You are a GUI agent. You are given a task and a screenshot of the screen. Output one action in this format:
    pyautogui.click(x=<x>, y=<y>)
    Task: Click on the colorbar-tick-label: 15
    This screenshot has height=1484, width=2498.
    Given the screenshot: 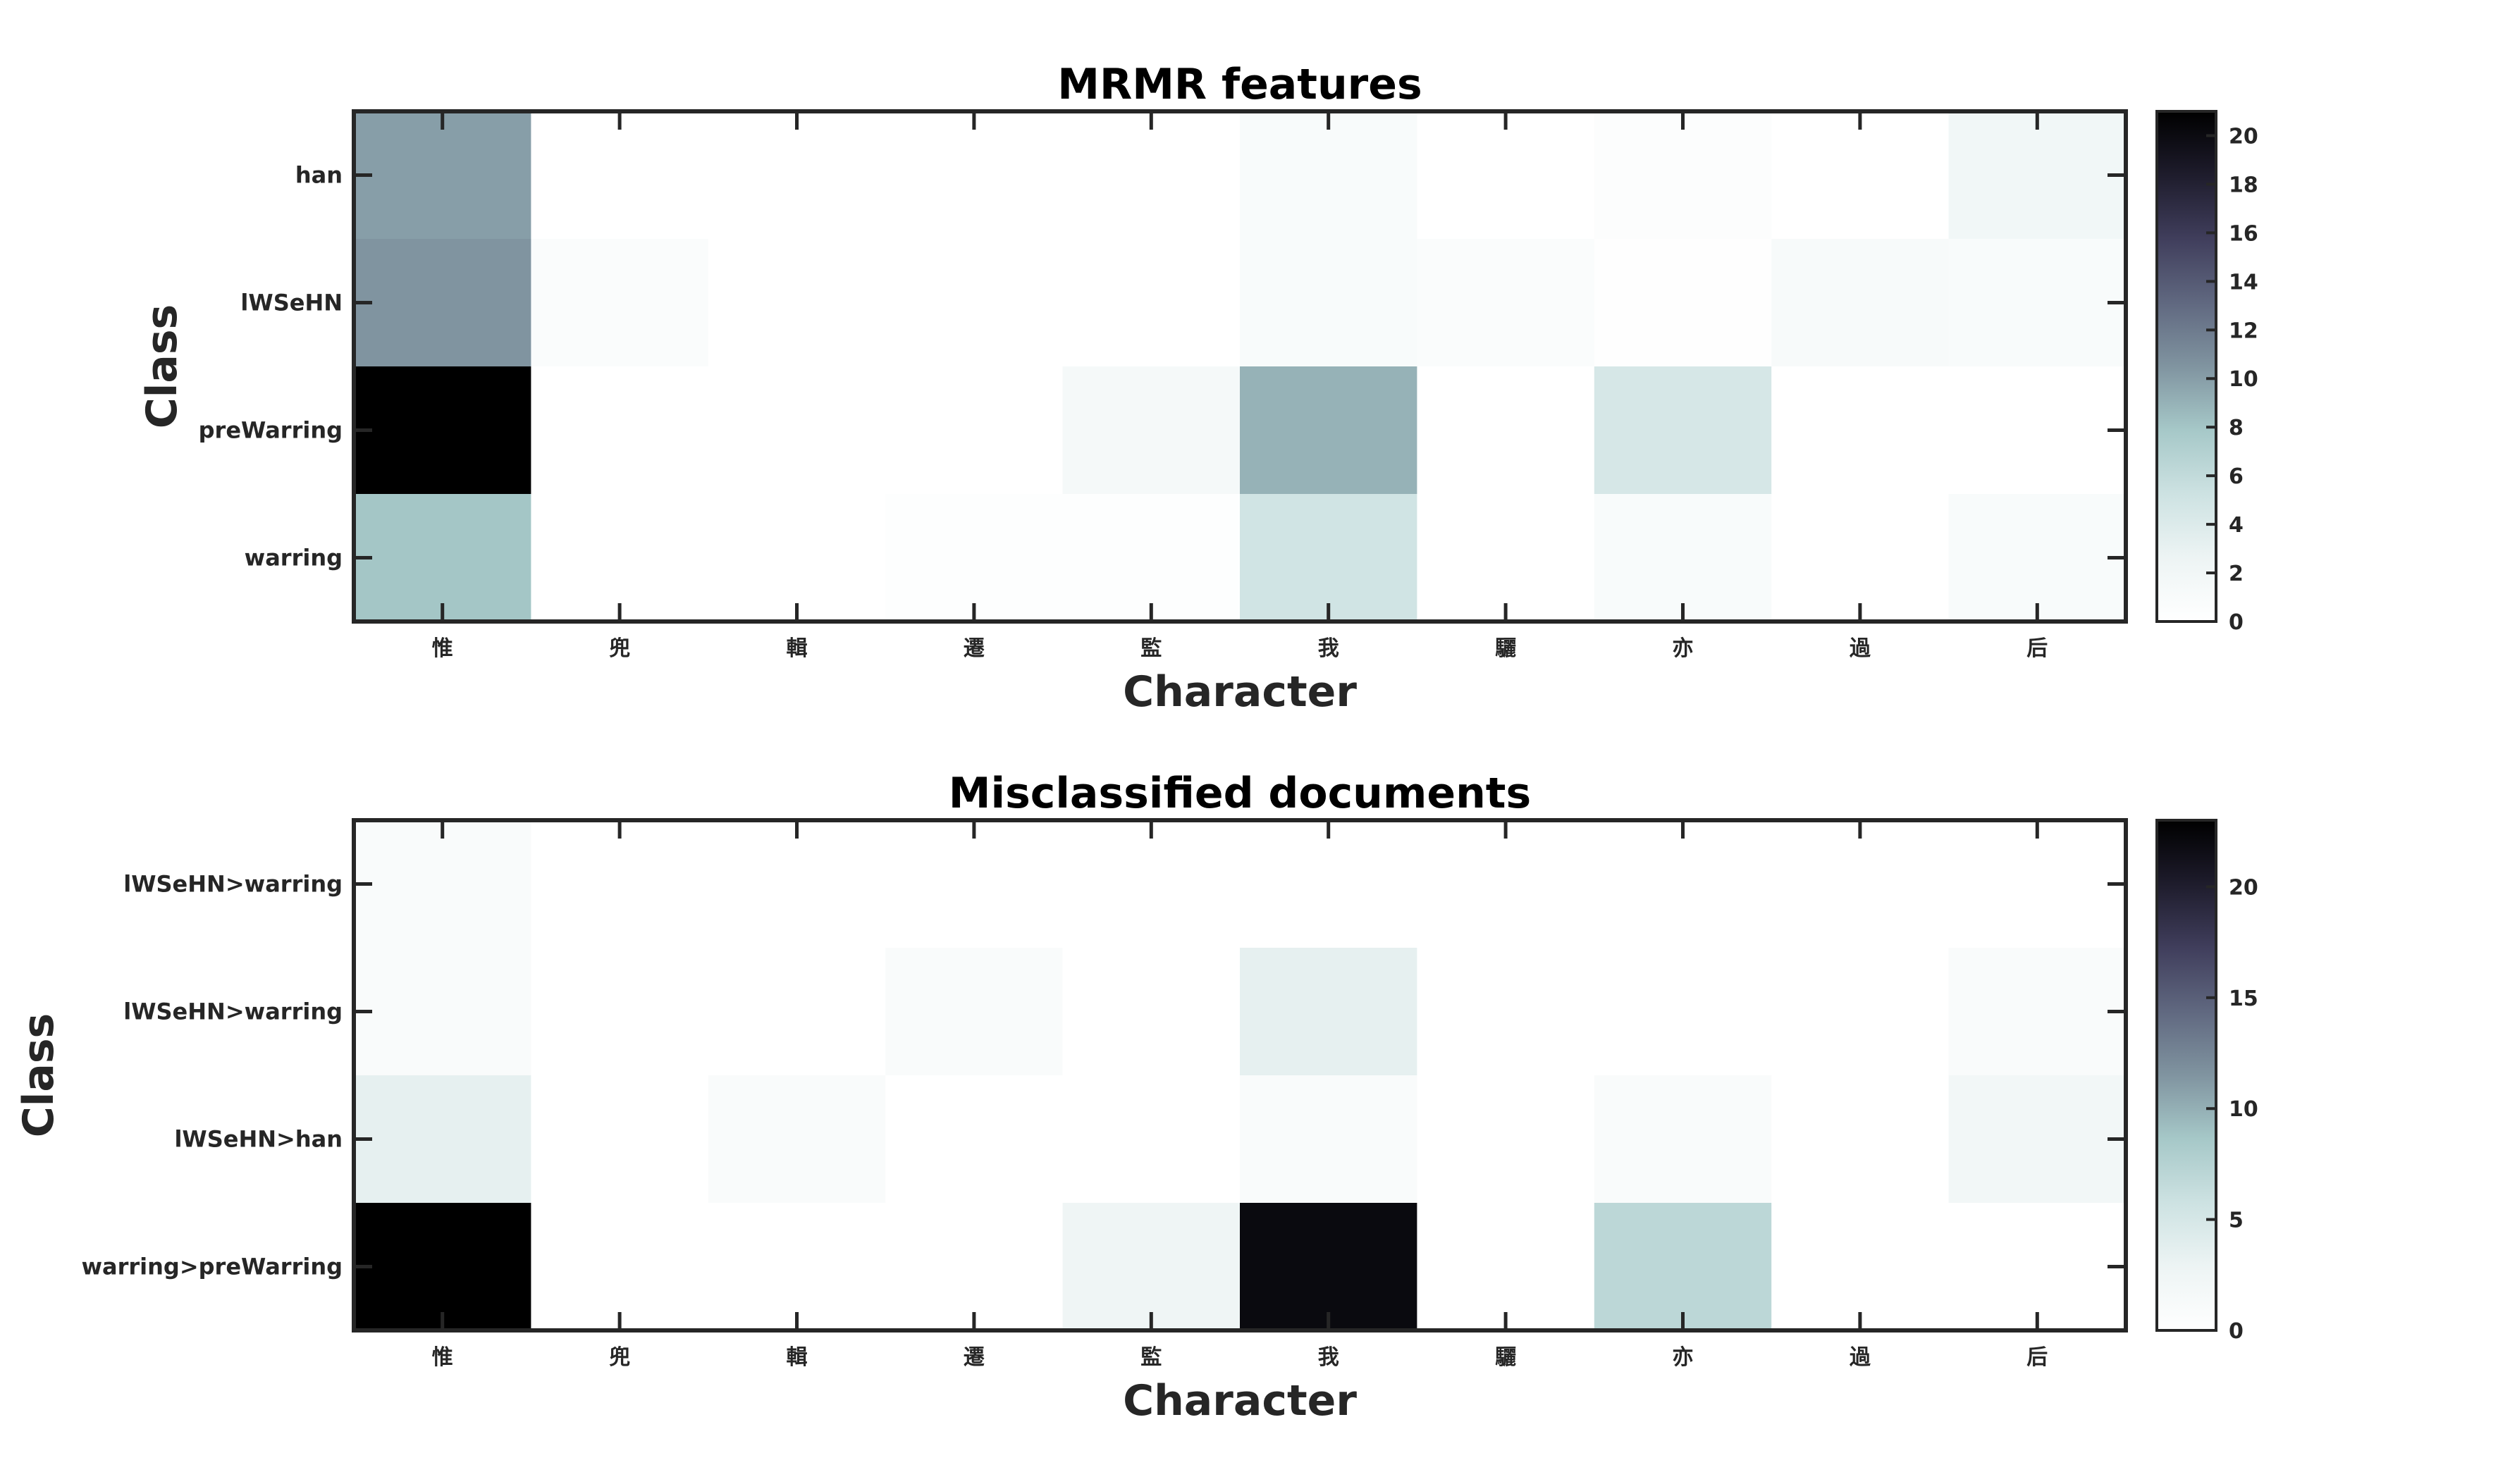 What is the action you would take?
    pyautogui.click(x=2243, y=999)
    